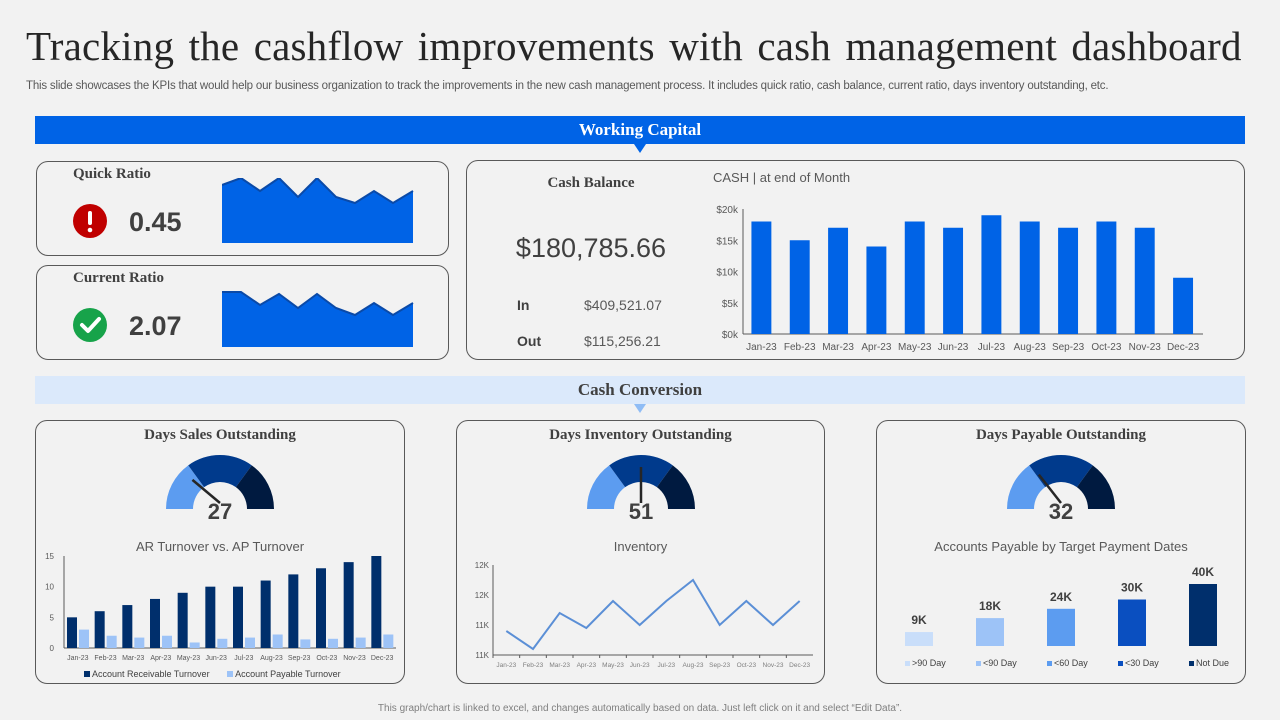 This screenshot has width=1280, height=720. What do you see at coordinates (623, 305) in the screenshot?
I see `cash-in-value: $409,521.07` at bounding box center [623, 305].